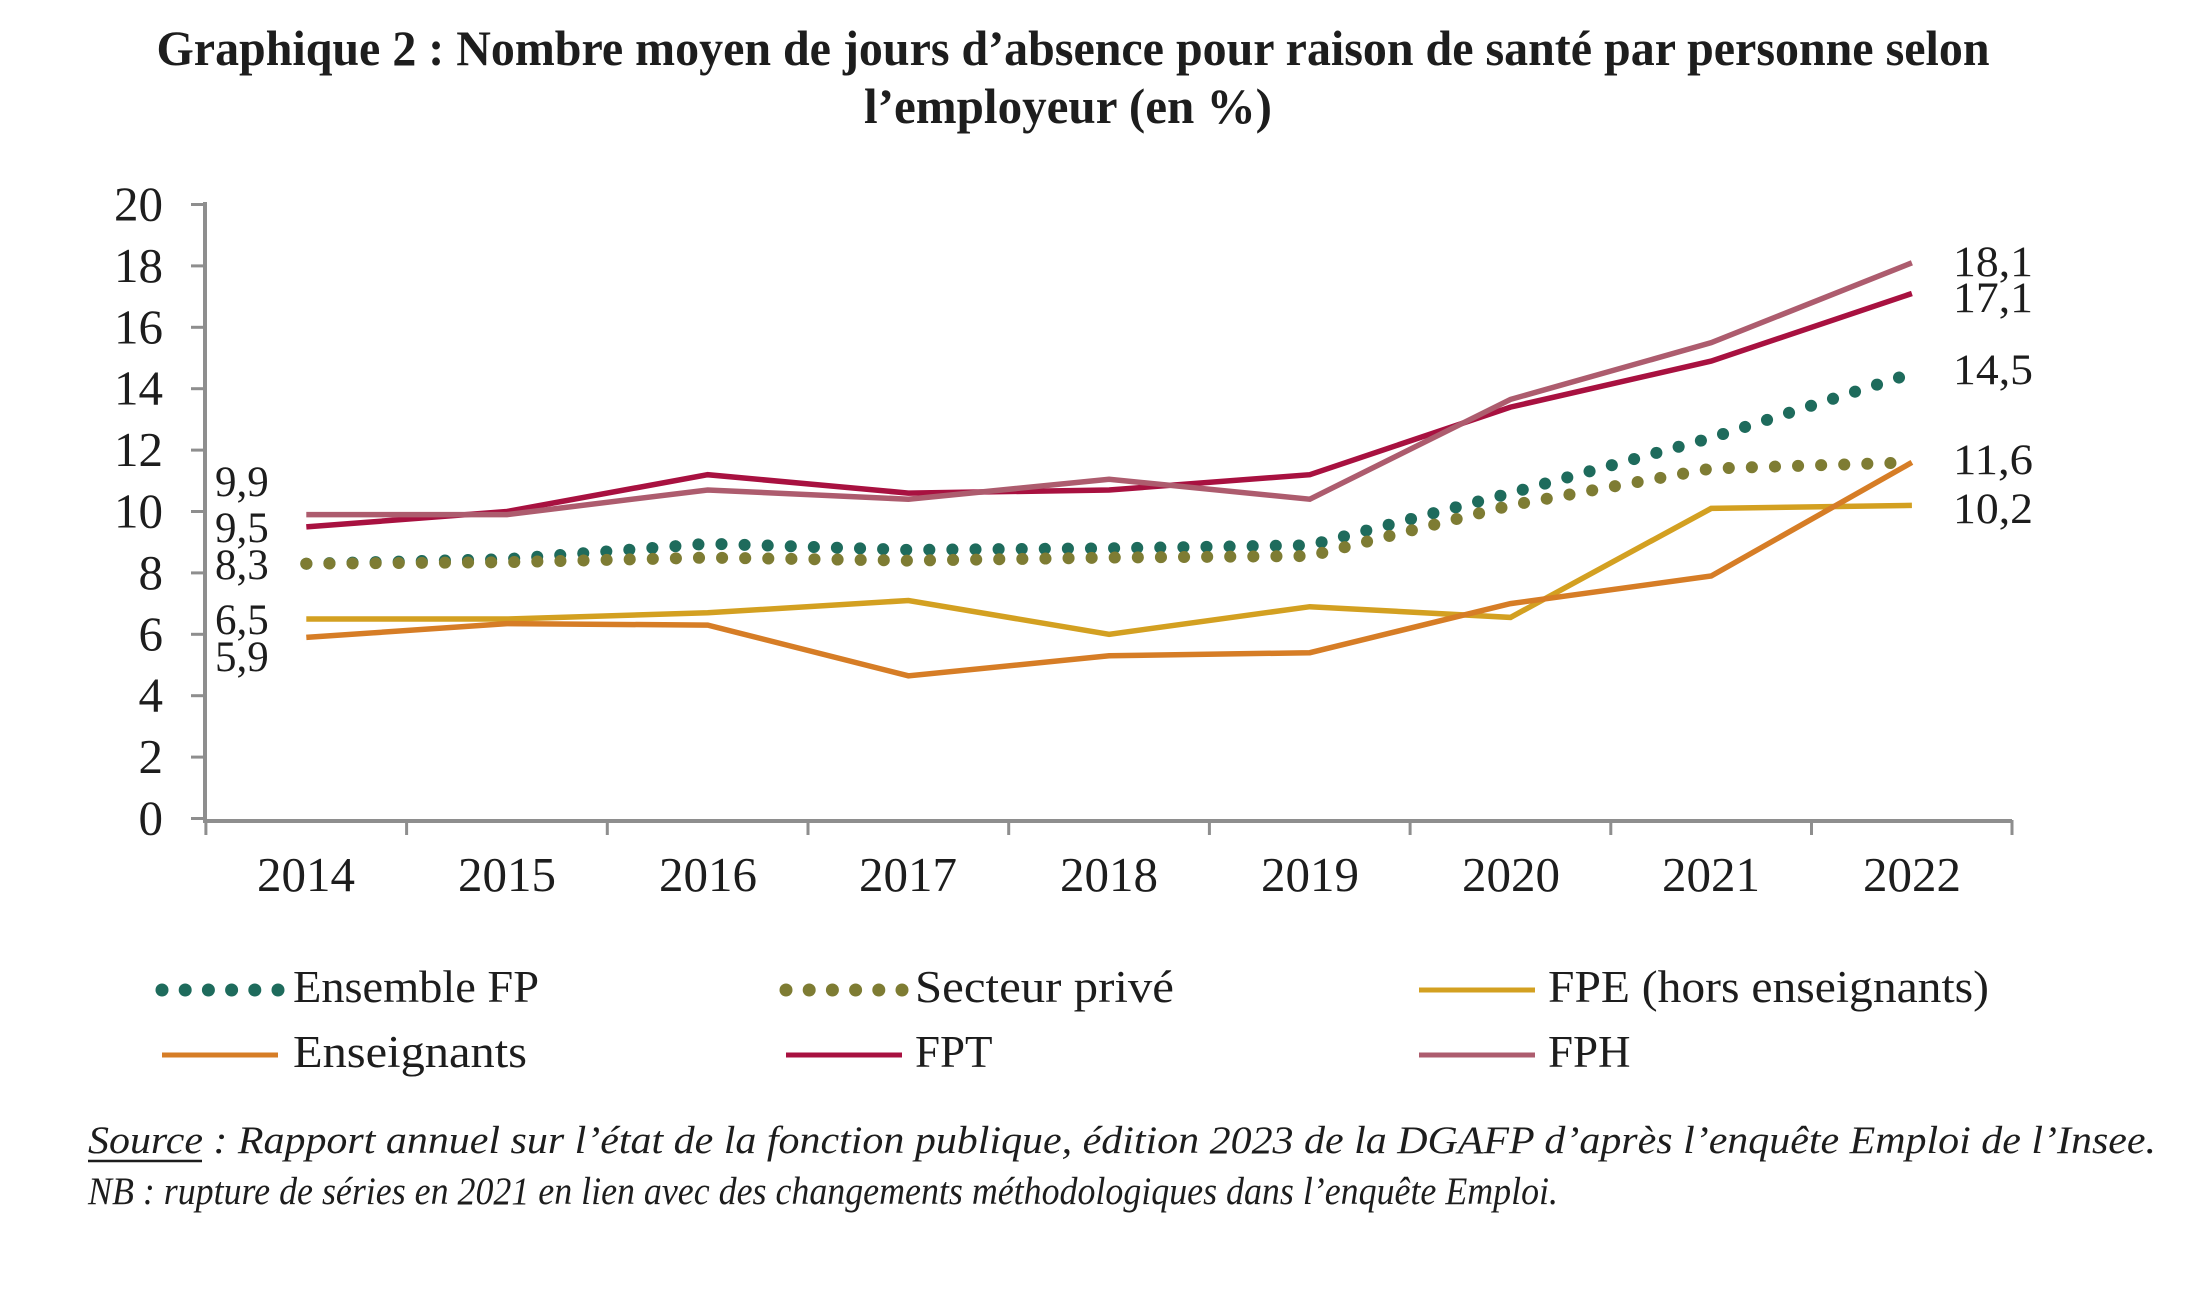 This screenshot has width=2200, height=1294. Describe the element at coordinates (1310, 874) in the screenshot. I see `svg-text: 2019` at that location.